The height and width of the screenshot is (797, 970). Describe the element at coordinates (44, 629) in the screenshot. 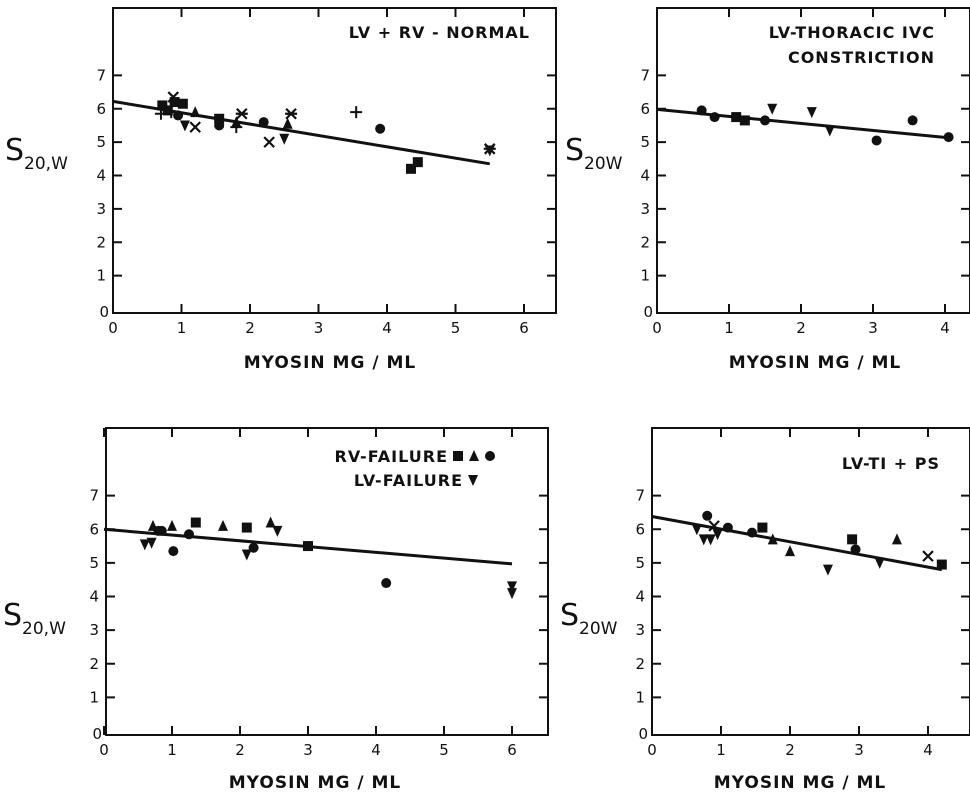

I see `y-axis-label-subscript: 20,W` at that location.